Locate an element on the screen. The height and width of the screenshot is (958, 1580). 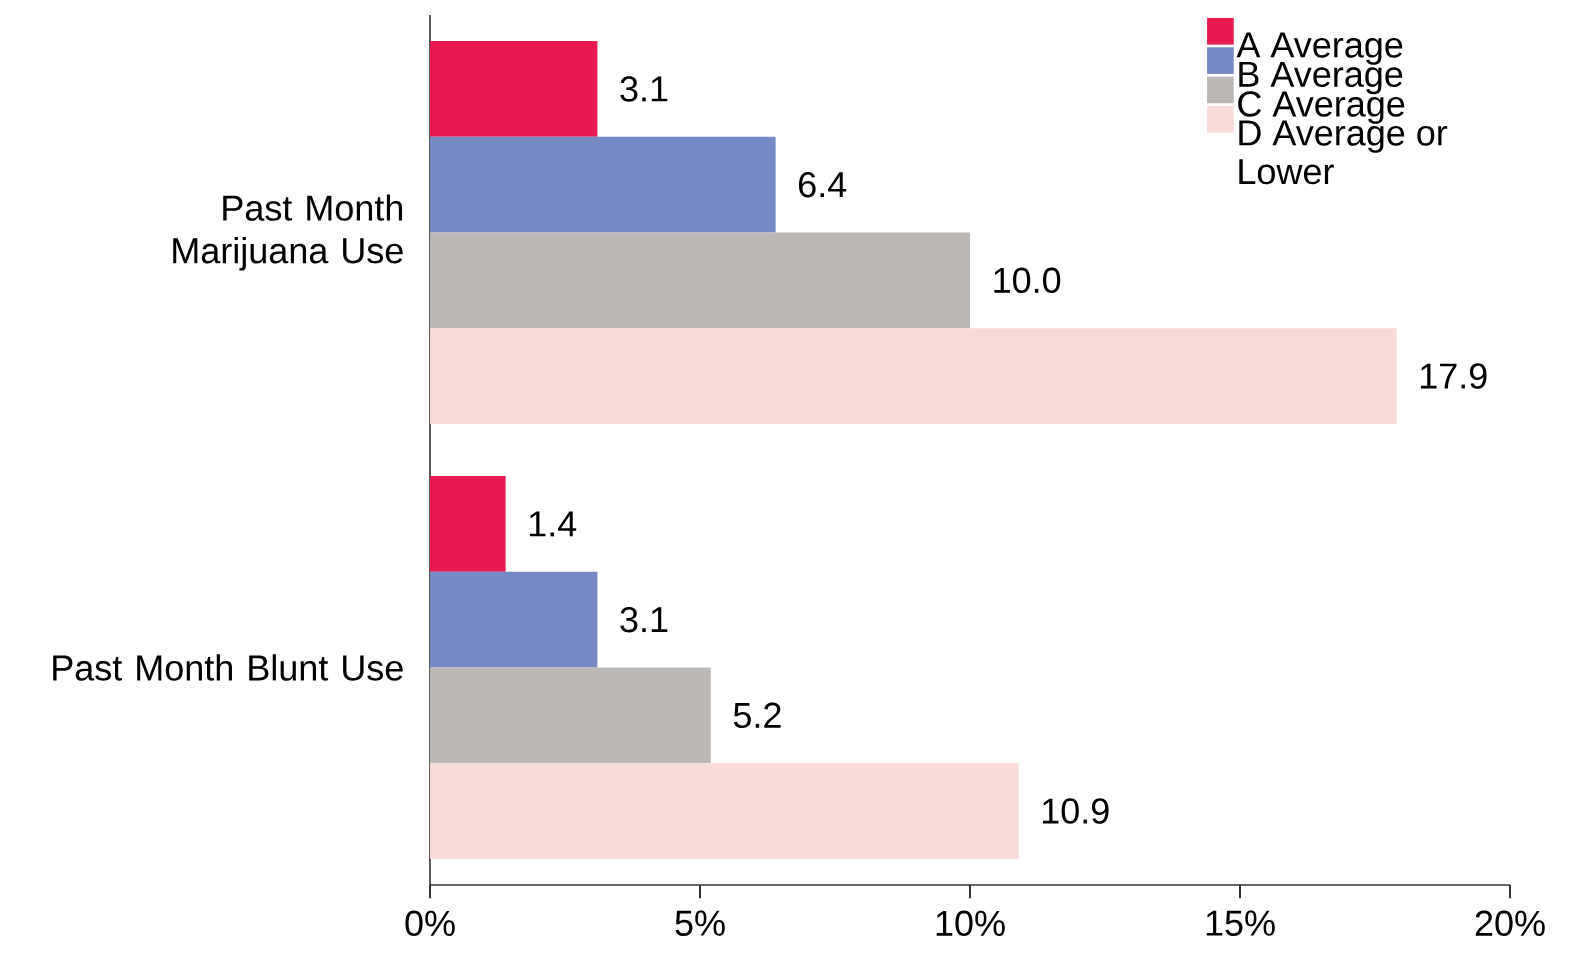
x-tick-label: 0% is located at coordinates (430, 923).